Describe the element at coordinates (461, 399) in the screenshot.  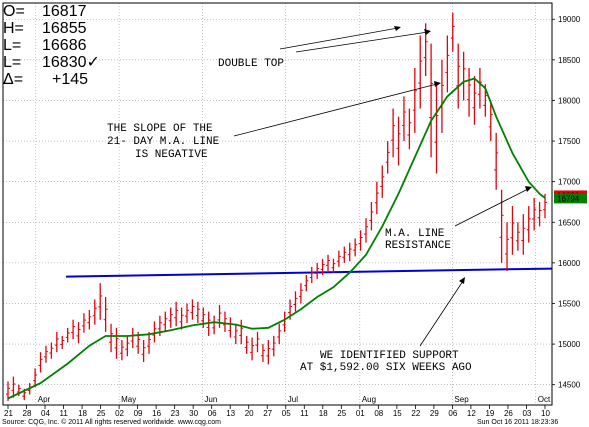
I see `month-label: Sep` at that location.